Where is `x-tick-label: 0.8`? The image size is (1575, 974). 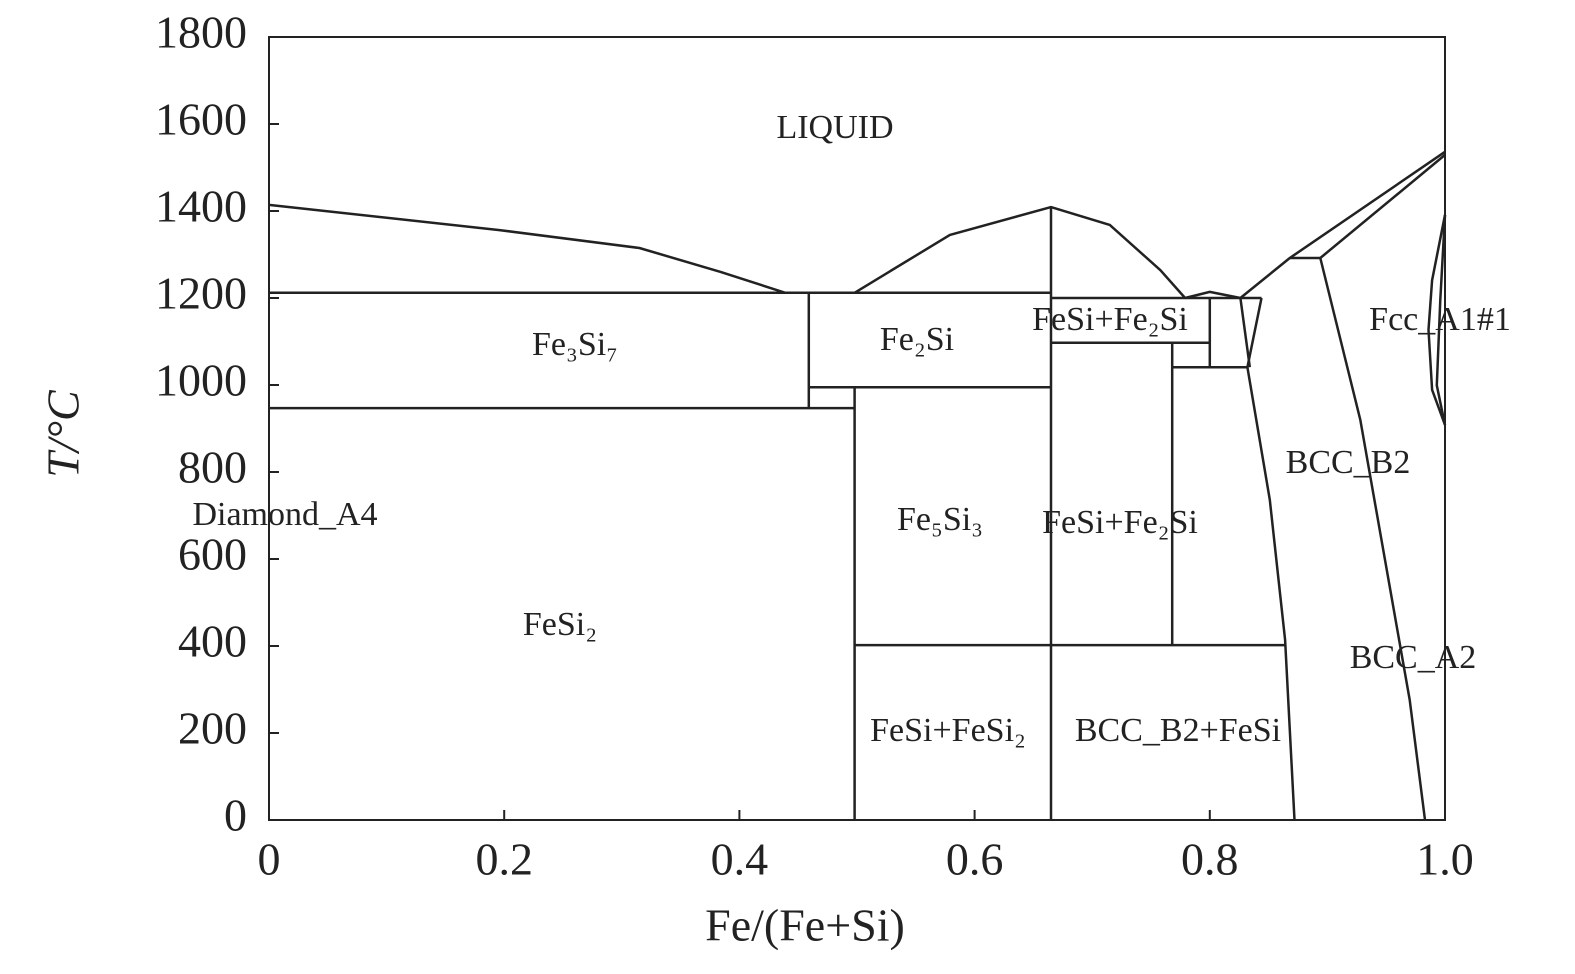
x-tick-label: 0.8 is located at coordinates (1210, 859).